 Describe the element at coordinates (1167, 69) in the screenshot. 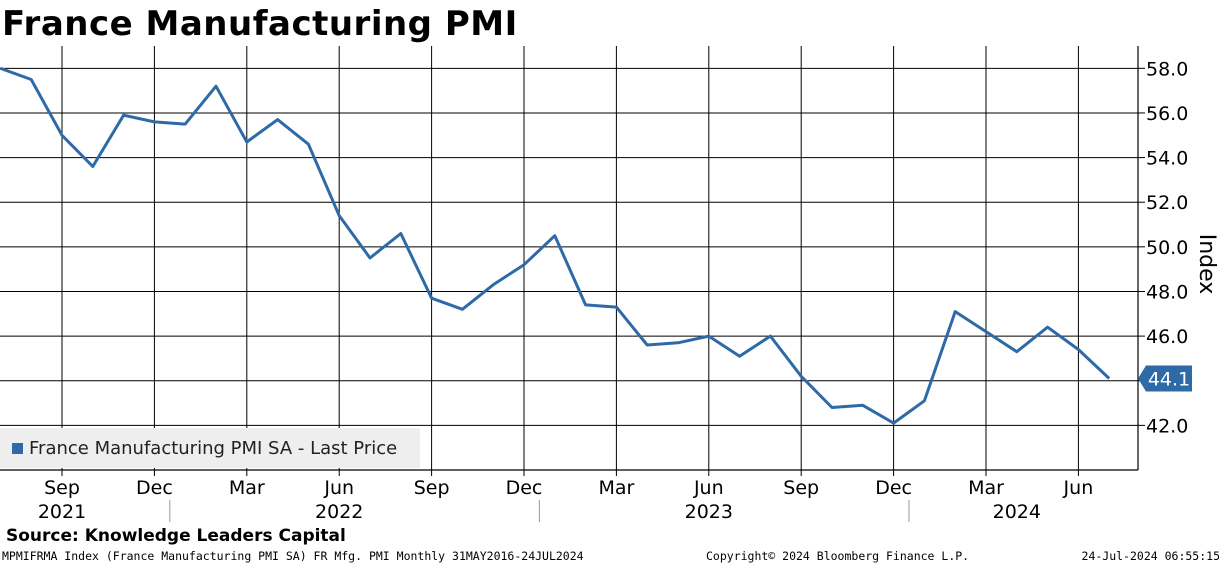

I see `y-tick-label: 58.0` at that location.